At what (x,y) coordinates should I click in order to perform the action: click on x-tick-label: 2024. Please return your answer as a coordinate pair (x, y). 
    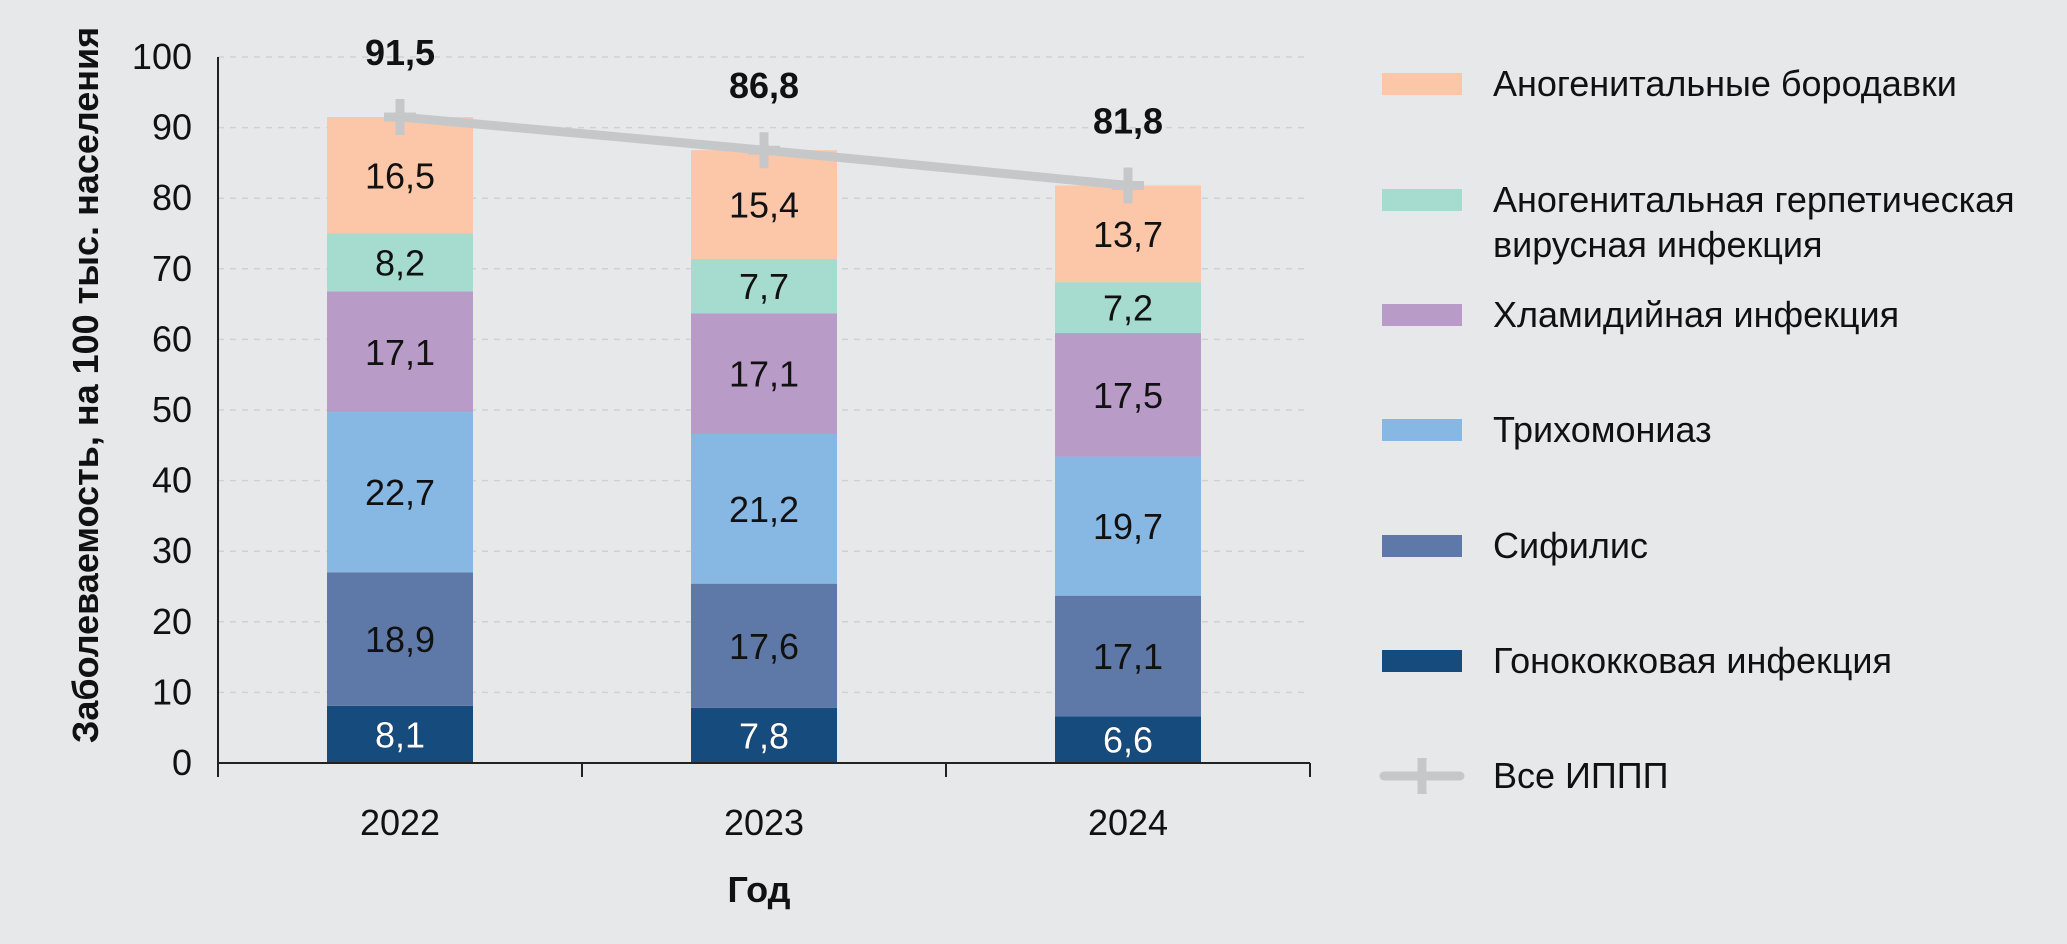
    Looking at the image, I should click on (1128, 822).